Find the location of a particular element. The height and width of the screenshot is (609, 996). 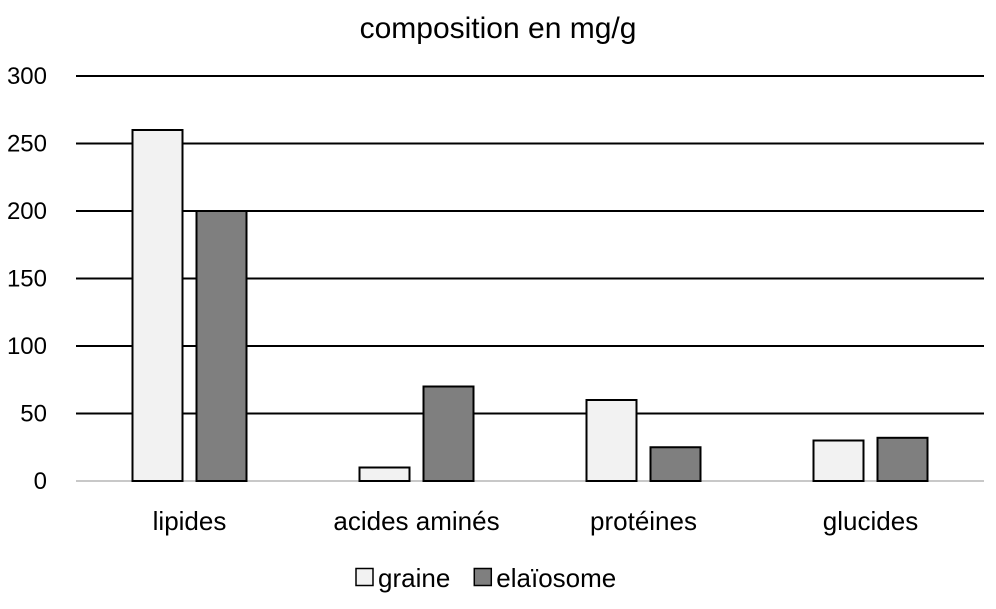

bar-graine-lipides is located at coordinates (157, 305).